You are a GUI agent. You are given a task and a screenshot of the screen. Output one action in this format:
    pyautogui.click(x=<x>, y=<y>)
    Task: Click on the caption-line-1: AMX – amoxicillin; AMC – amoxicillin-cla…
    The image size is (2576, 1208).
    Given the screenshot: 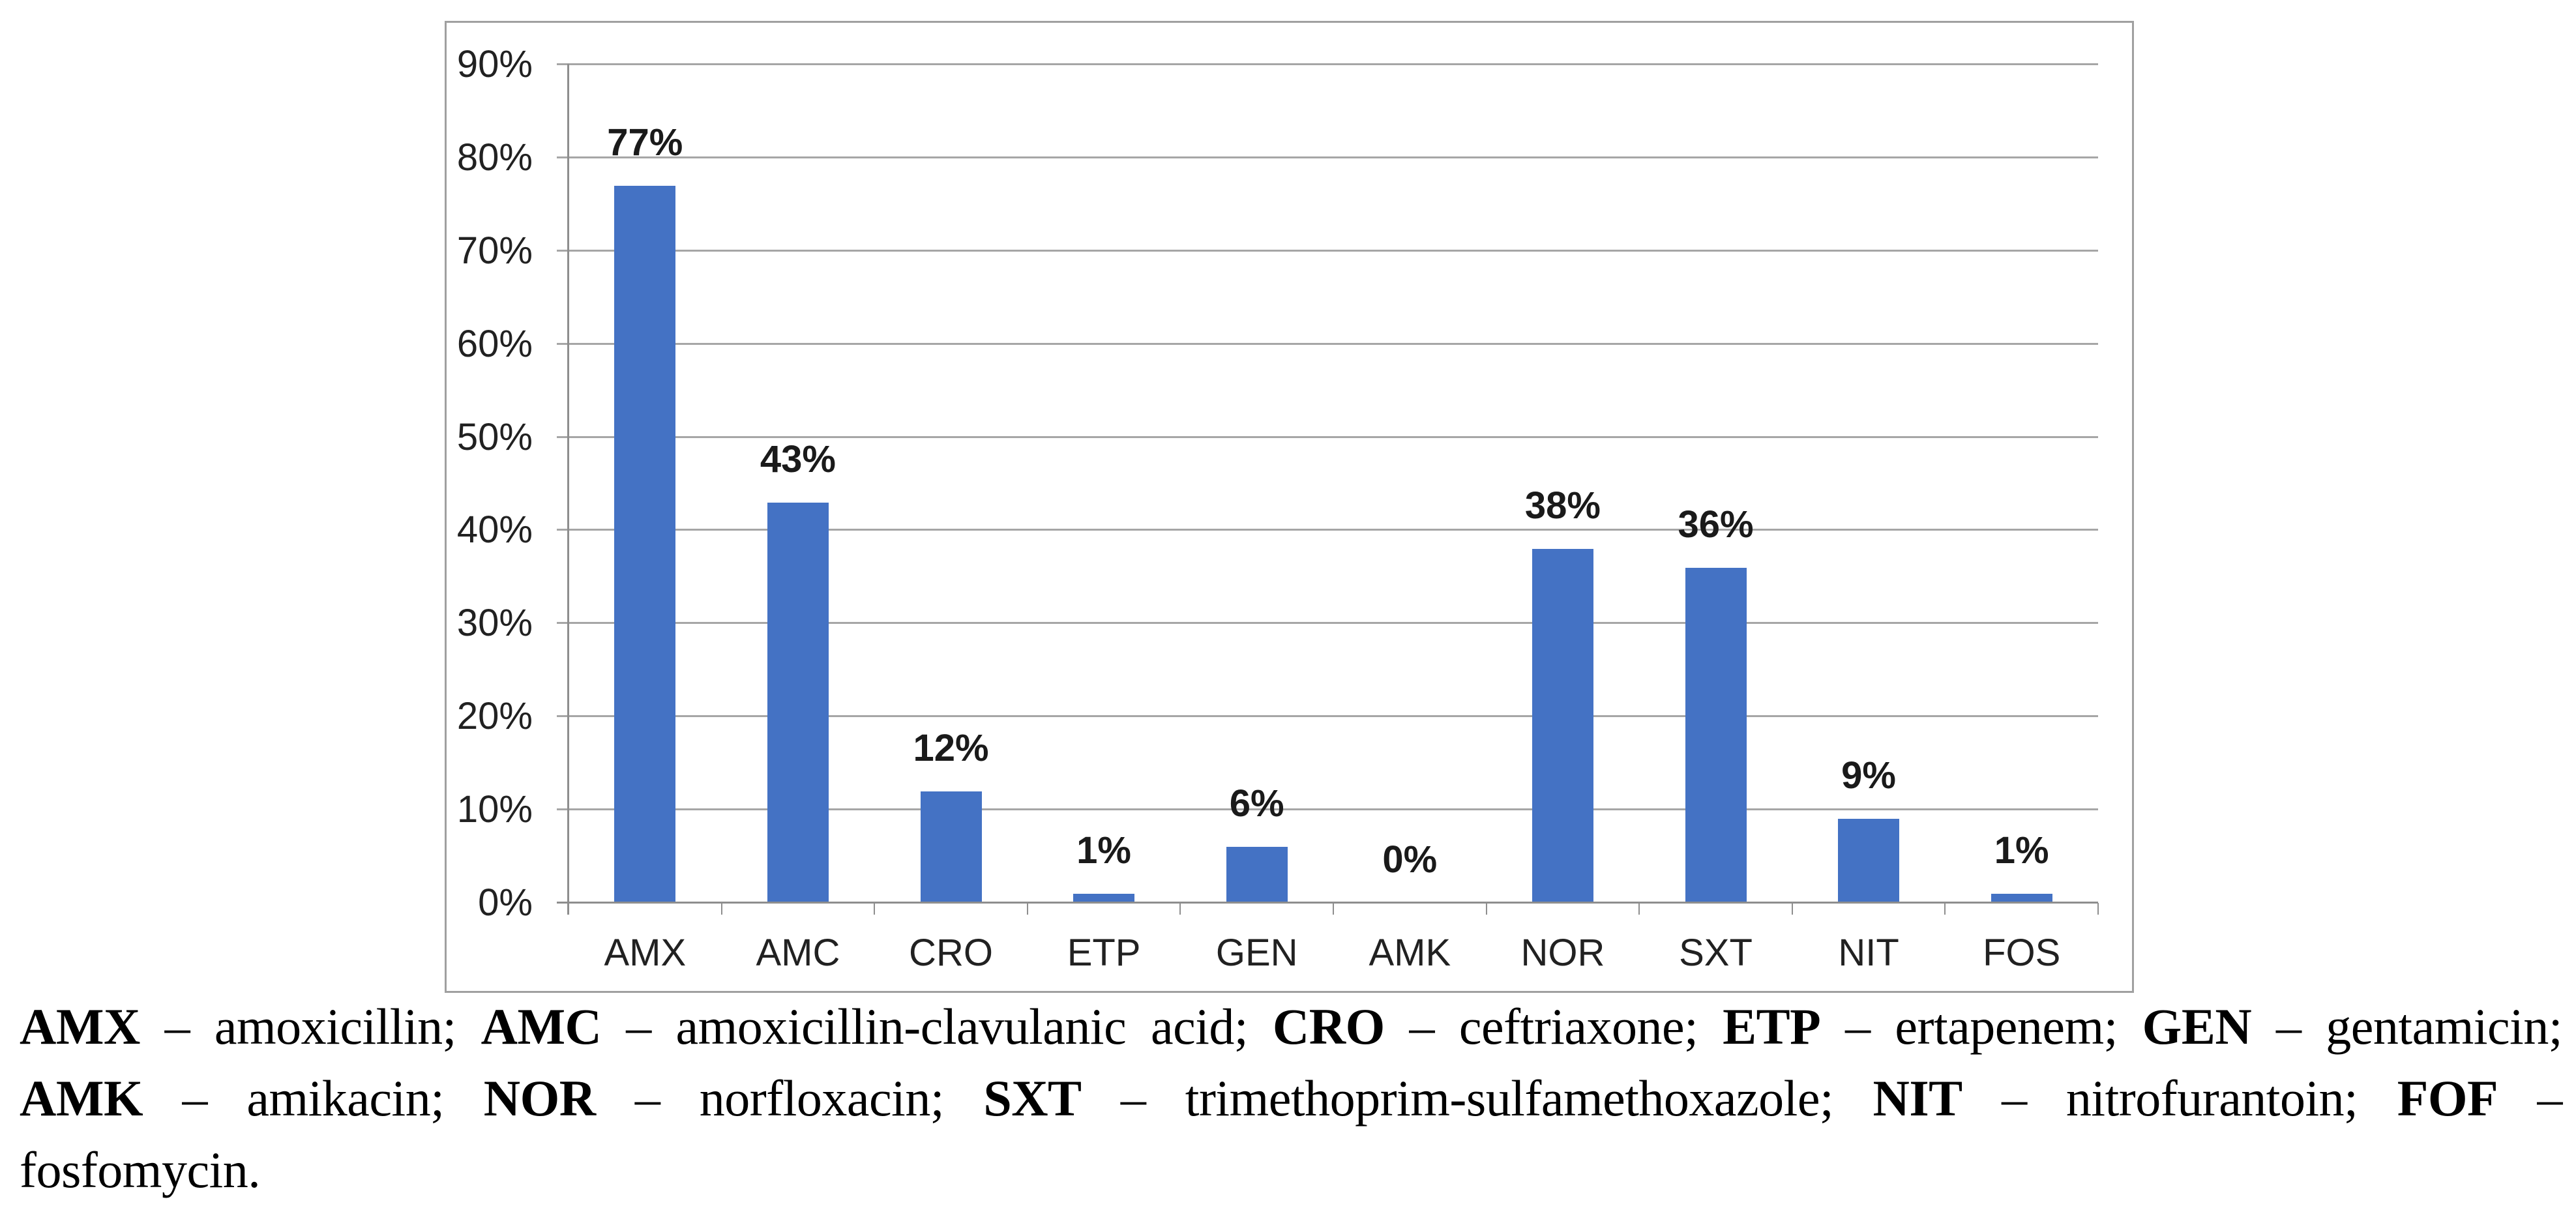 What is the action you would take?
    pyautogui.click(x=1291, y=1026)
    